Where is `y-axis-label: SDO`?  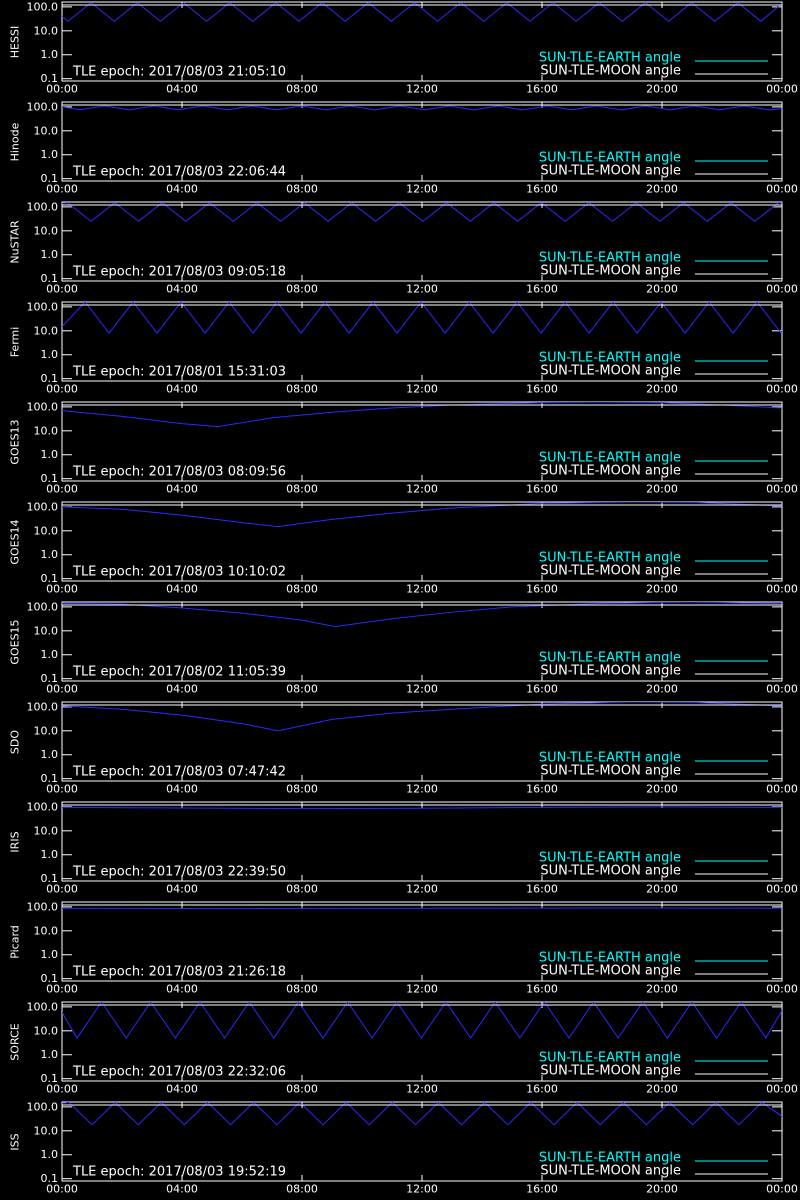
y-axis-label: SDO is located at coordinates (15, 742).